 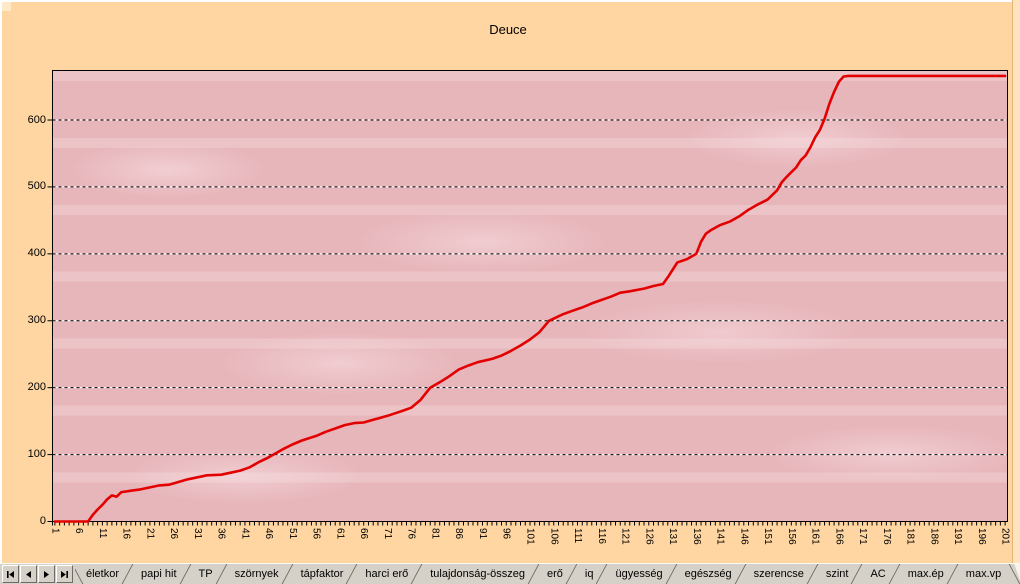 What do you see at coordinates (435, 533) in the screenshot?
I see `x-axis-label: 81` at bounding box center [435, 533].